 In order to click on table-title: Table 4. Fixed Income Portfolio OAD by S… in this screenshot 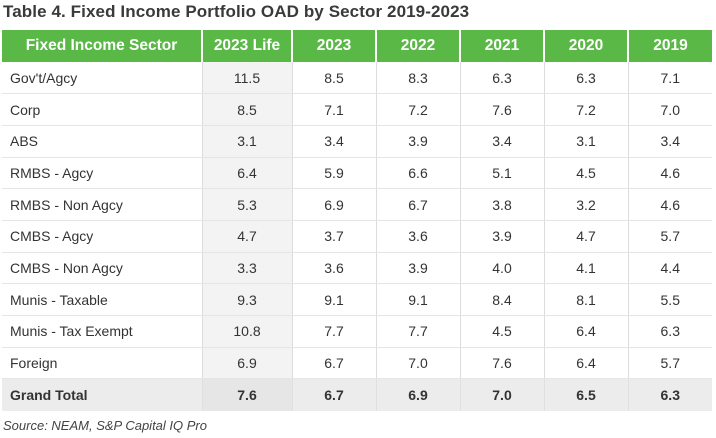, I will do `click(236, 11)`.